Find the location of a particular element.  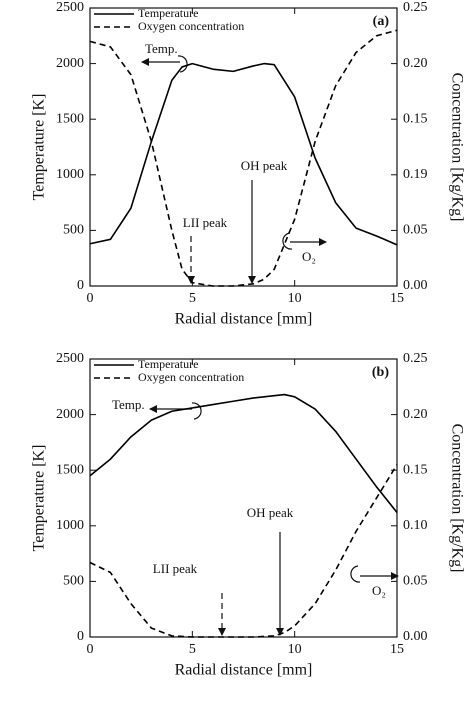

panel-label: (b) is located at coordinates (380, 372).